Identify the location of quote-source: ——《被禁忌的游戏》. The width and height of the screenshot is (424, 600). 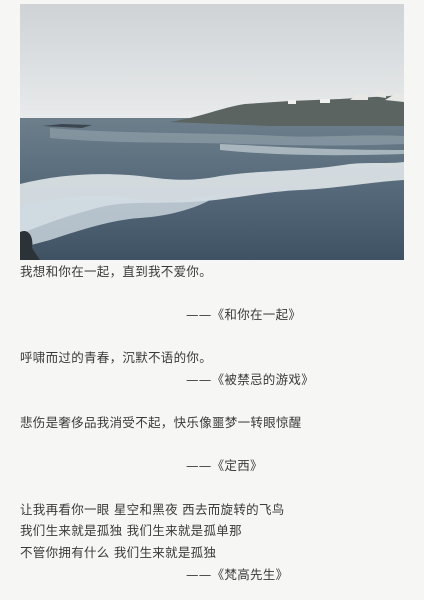
(250, 379).